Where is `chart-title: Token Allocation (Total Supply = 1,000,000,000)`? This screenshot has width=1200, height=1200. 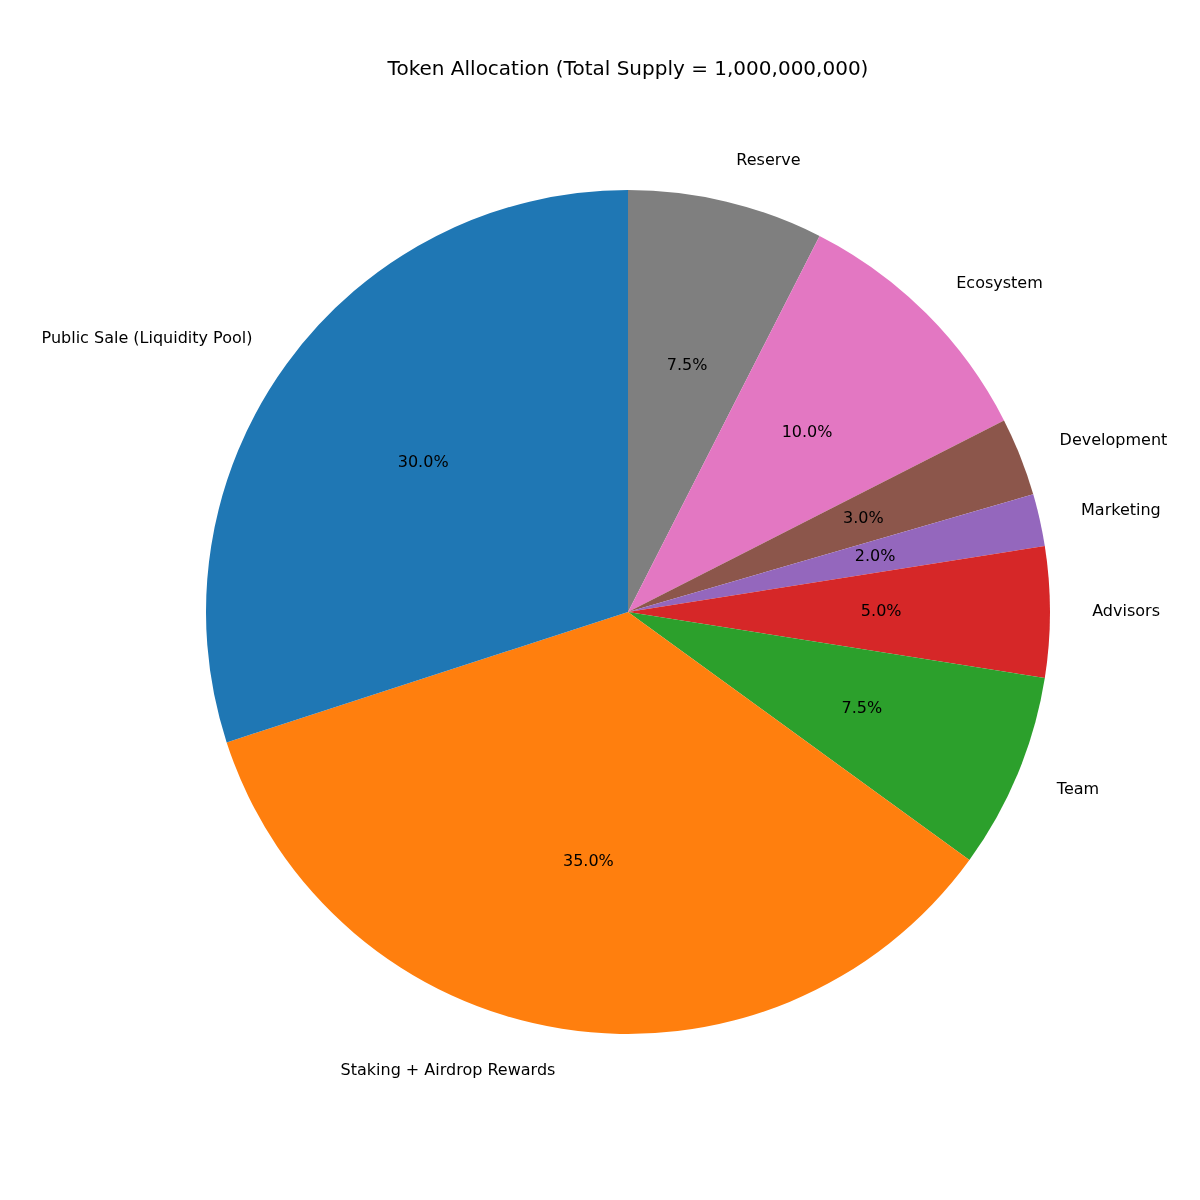
chart-title: Token Allocation (Total Supply = 1,000,000,000) is located at coordinates (627, 68).